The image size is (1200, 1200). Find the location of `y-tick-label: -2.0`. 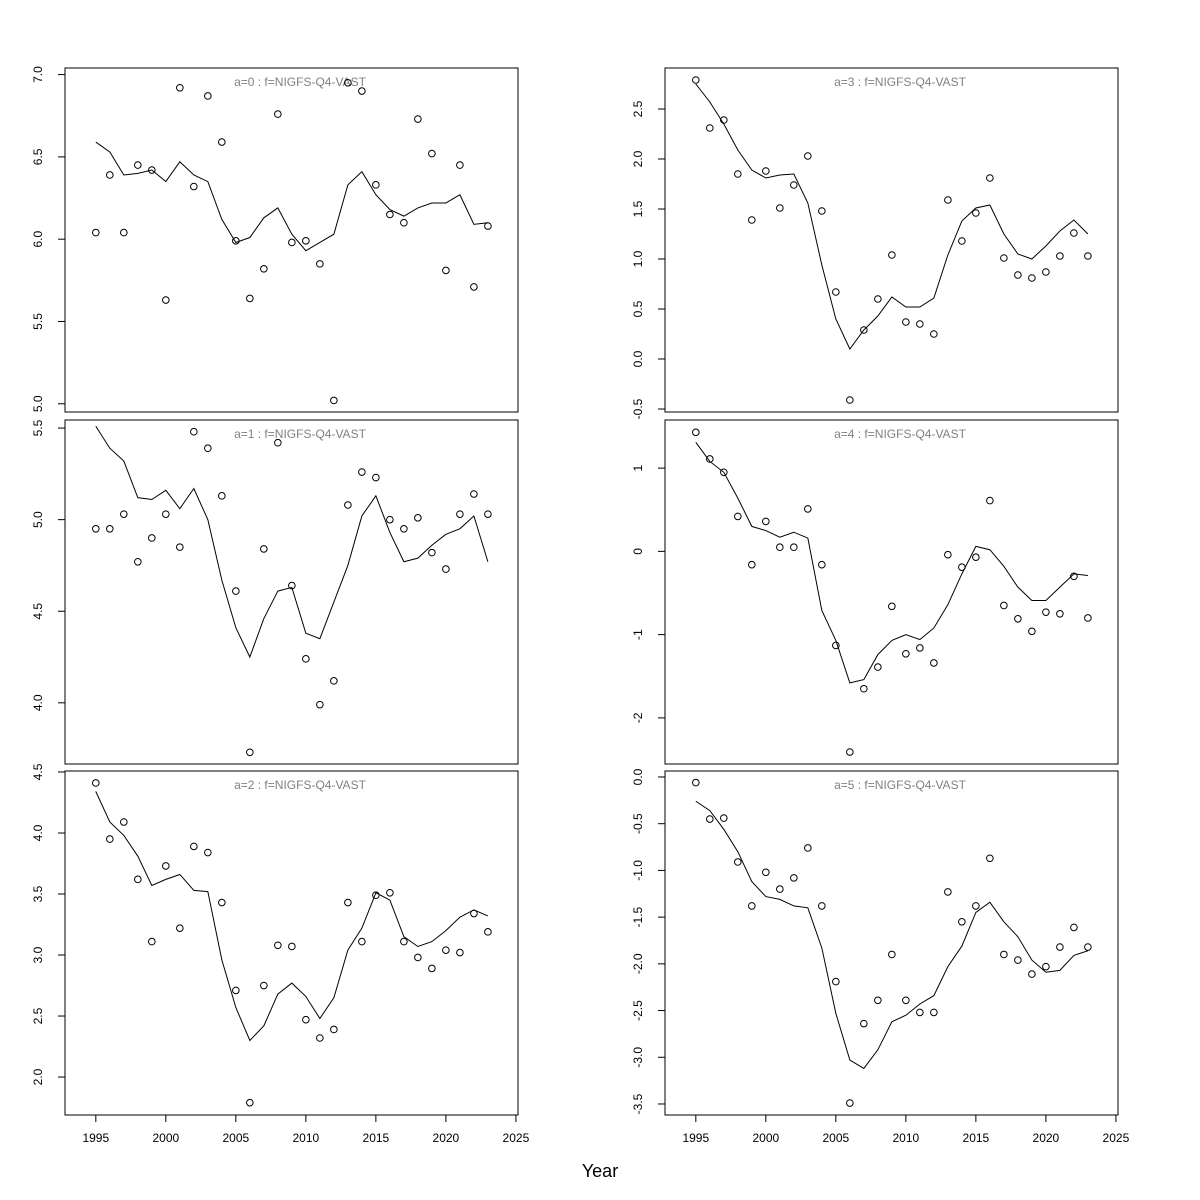

y-tick-label: -2.0 is located at coordinates (638, 963).